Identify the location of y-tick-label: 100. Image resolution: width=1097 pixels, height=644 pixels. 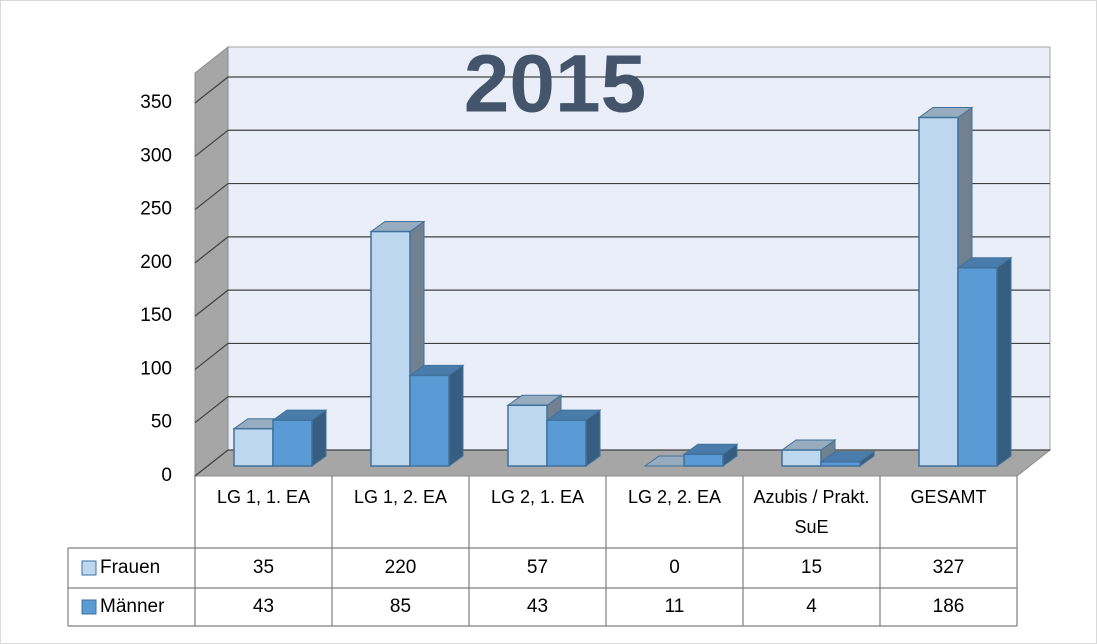
(156, 368).